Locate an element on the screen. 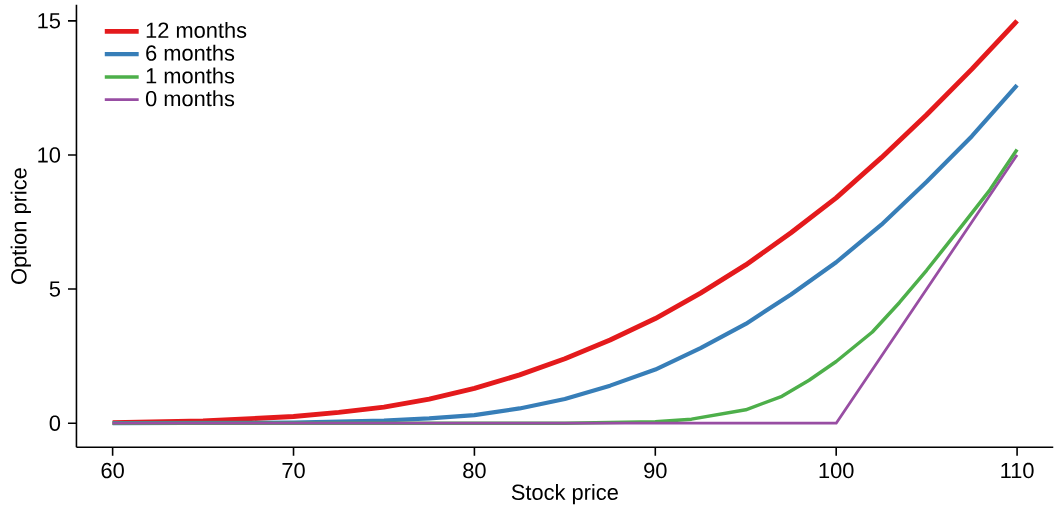 This screenshot has width=1062, height=515. y-tick-label: 0 is located at coordinates (55, 423).